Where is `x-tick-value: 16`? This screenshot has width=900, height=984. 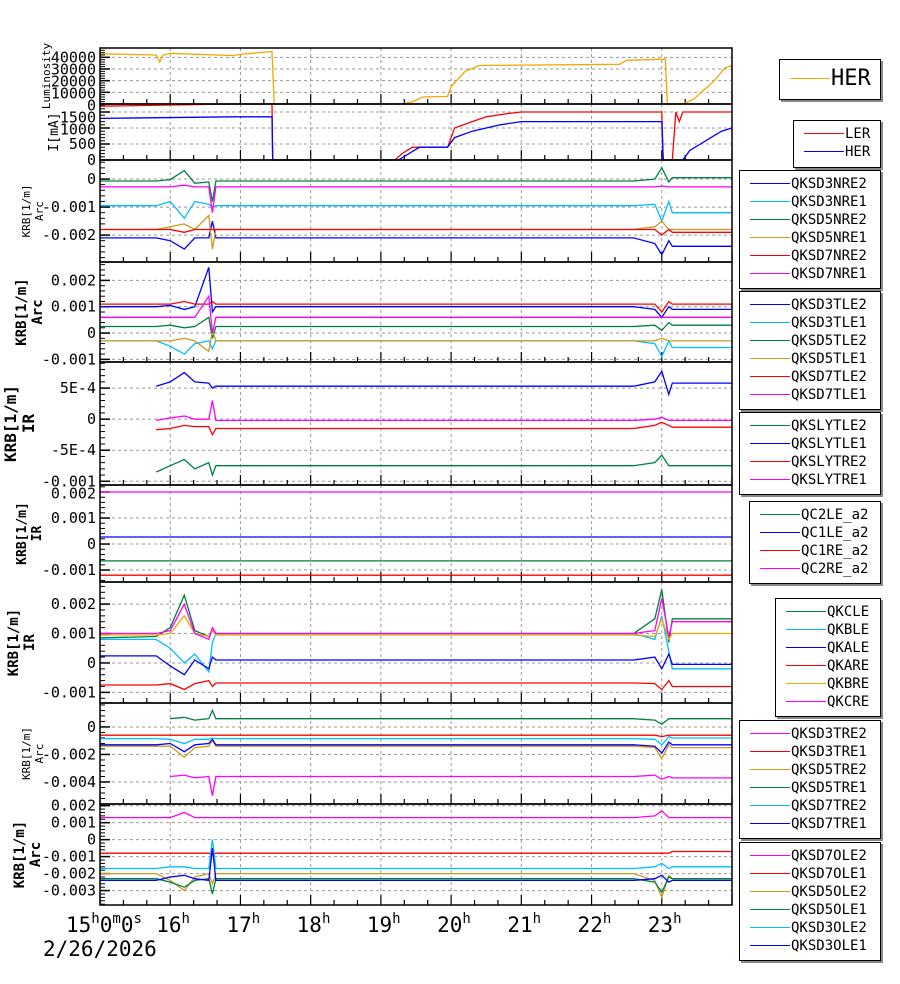 x-tick-value: 16 is located at coordinates (168, 925).